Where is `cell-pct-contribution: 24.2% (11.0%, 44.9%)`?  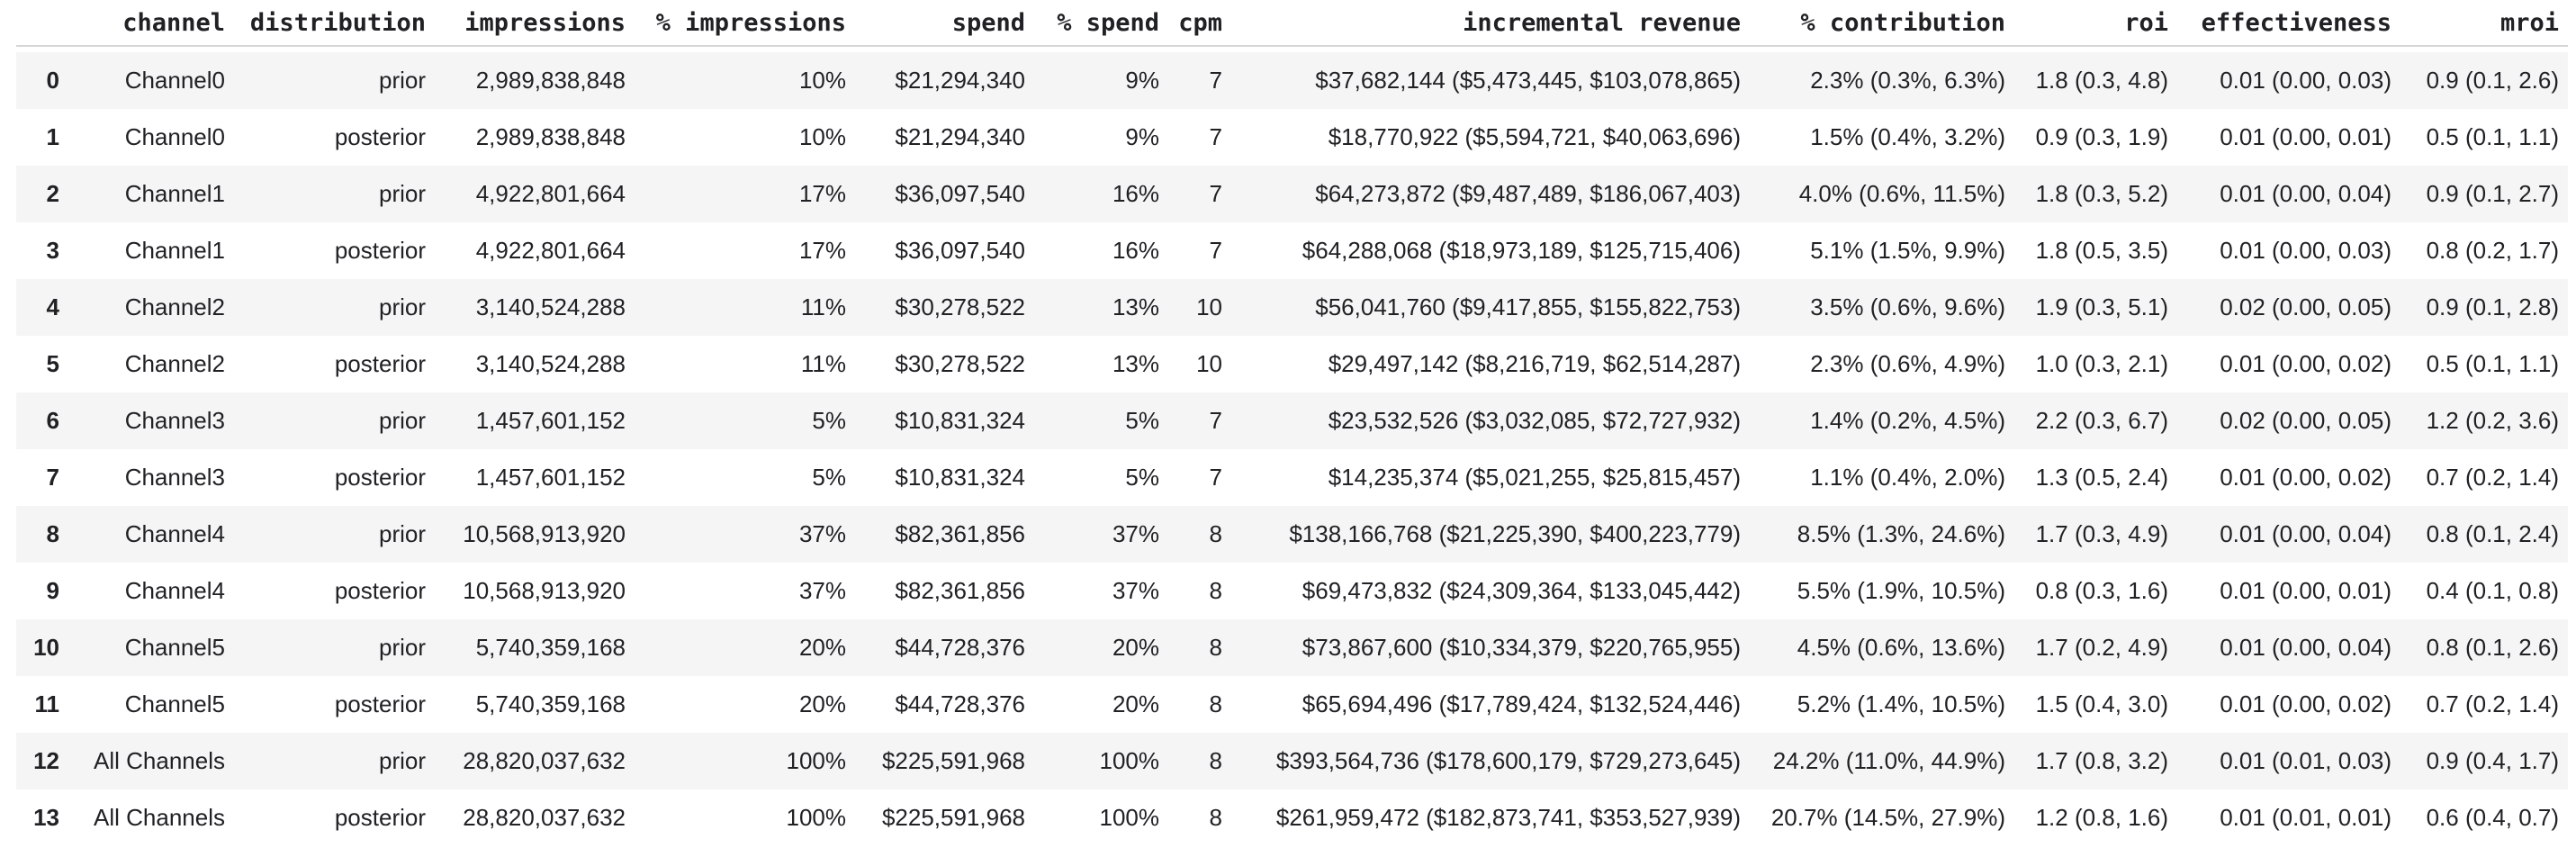
cell-pct-contribution: 24.2% (11.0%, 44.9%) is located at coordinates (1888, 760).